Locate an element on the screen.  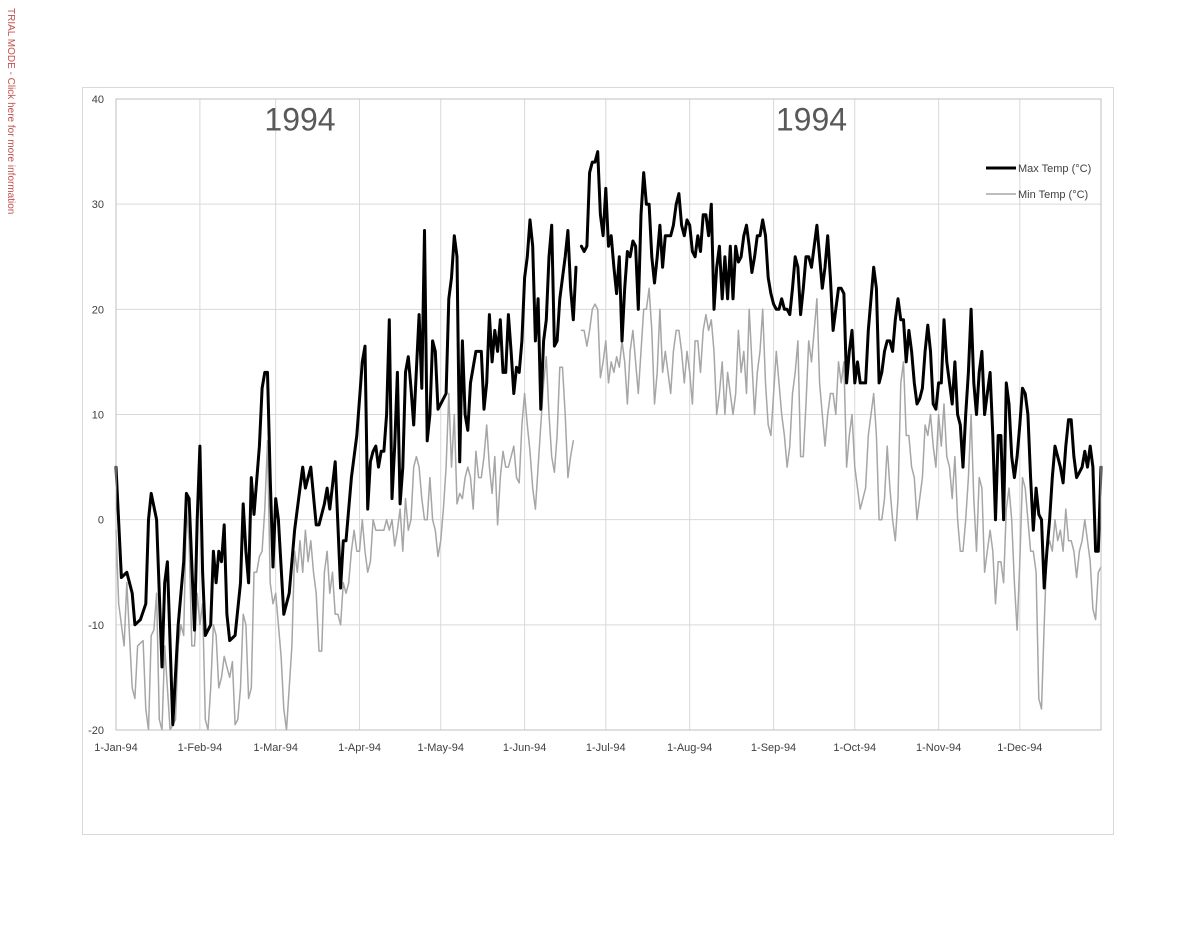
x-tick-label: 1-Mar-94 is located at coordinates (275, 748).